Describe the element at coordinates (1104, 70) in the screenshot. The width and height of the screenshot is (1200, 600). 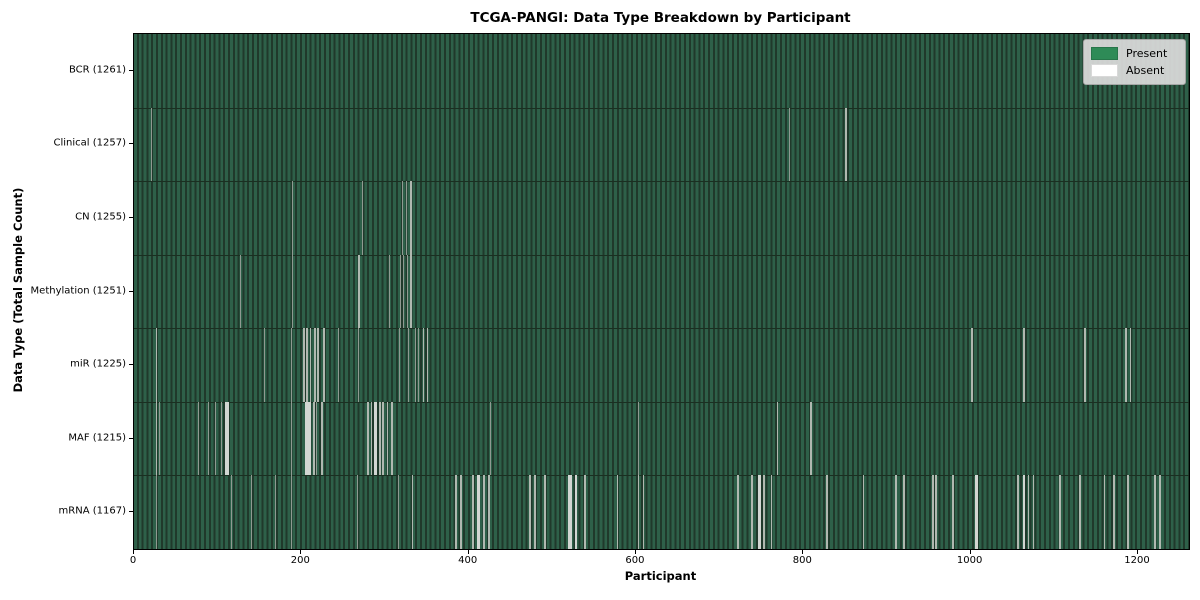
I see `absent-swatch` at that location.